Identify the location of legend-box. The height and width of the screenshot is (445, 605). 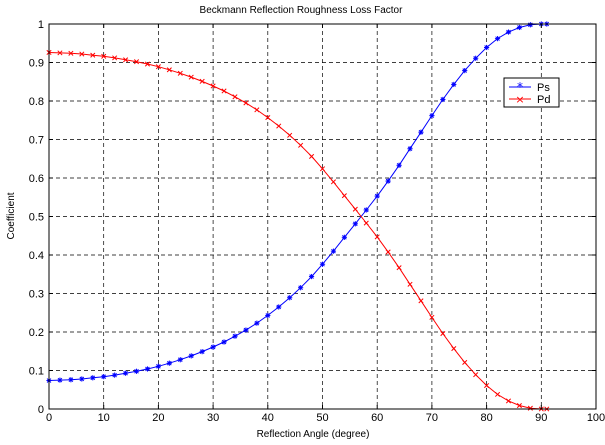
(531, 92).